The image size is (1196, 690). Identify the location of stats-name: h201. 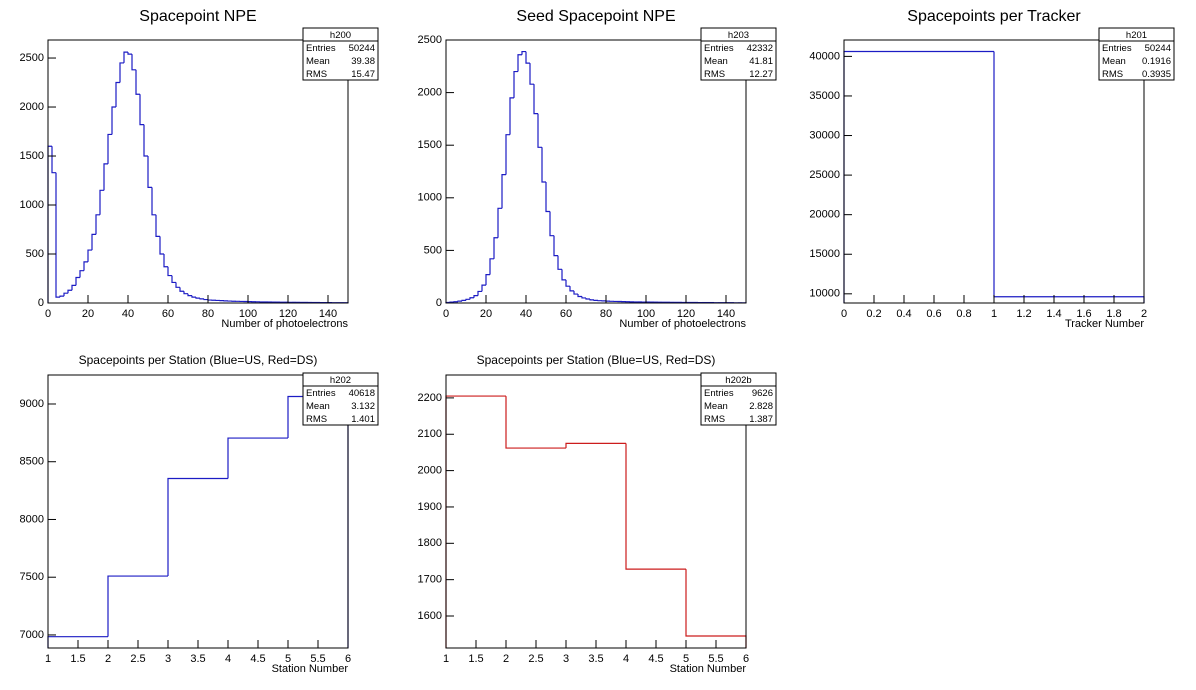
(1136, 35).